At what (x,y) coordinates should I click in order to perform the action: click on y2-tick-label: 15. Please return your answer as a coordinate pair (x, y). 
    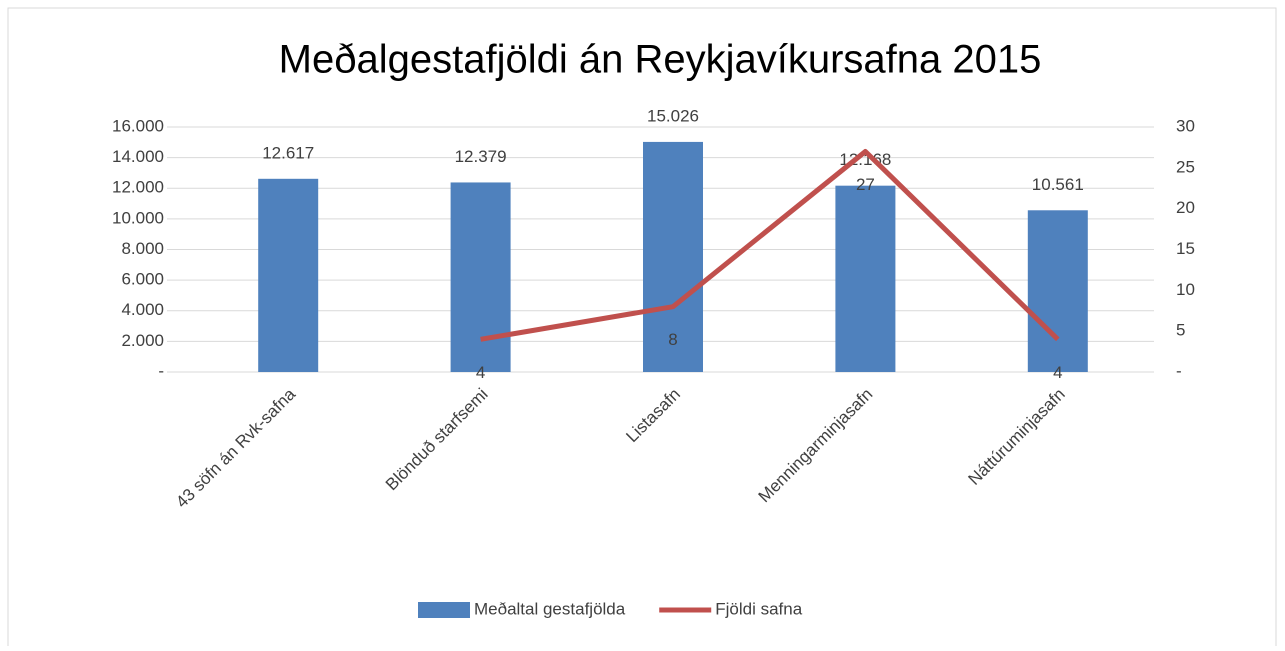
    Looking at the image, I should click on (1185, 248).